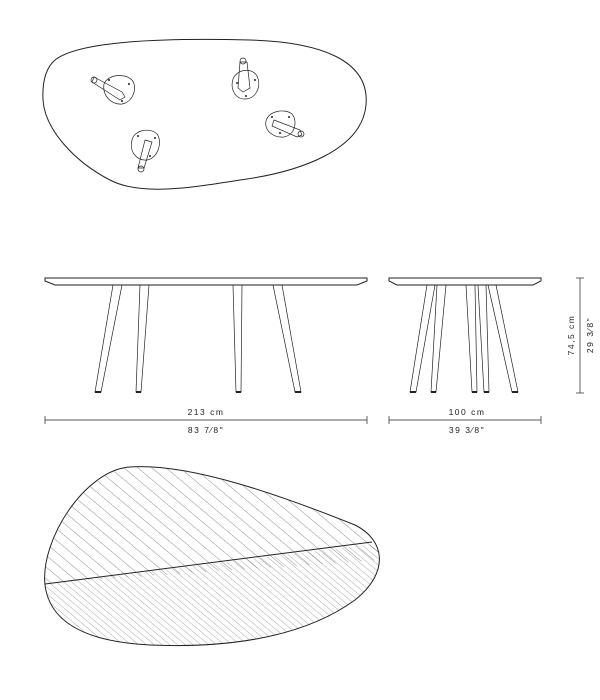 The height and width of the screenshot is (700, 600). Describe the element at coordinates (580, 335) in the screenshot. I see `dimension-height: 74,5 cm 29 3⁄8"` at that location.